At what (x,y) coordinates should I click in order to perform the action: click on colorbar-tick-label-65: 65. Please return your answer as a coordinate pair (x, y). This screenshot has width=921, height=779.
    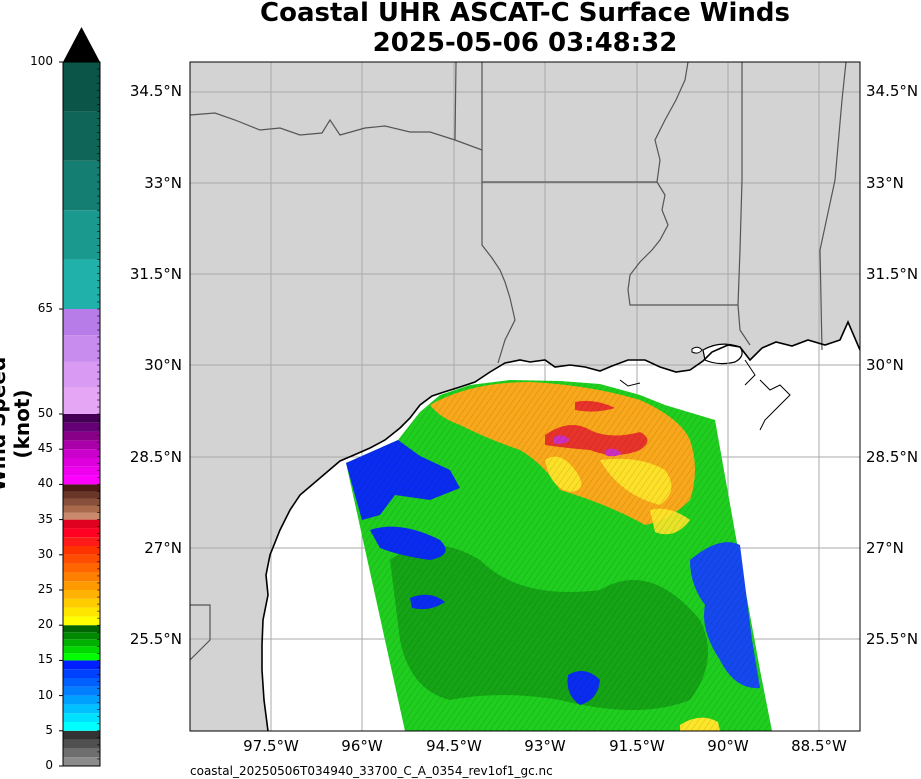
    Looking at the image, I should click on (45, 308).